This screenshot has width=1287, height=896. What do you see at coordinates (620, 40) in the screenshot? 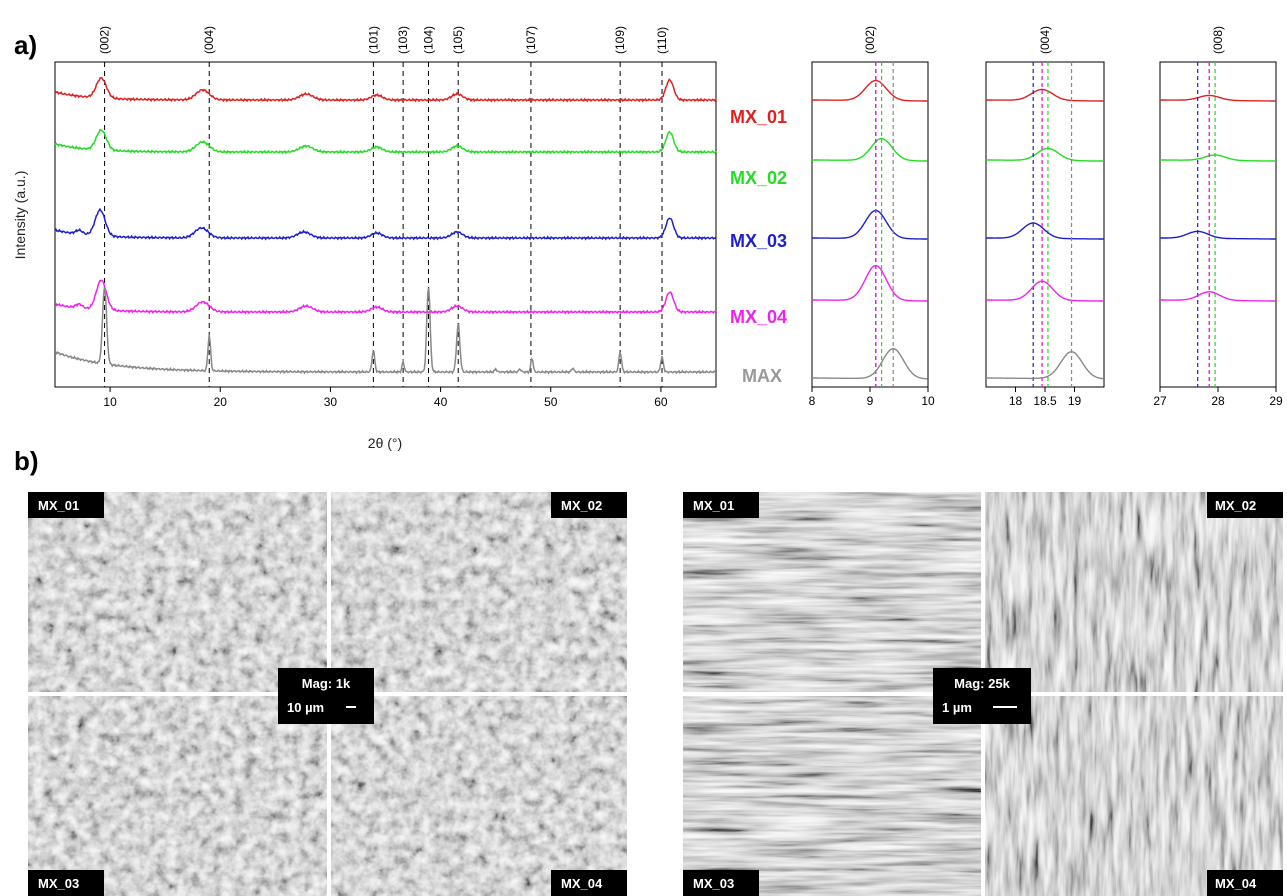
I see `peak-label: (109)` at bounding box center [620, 40].